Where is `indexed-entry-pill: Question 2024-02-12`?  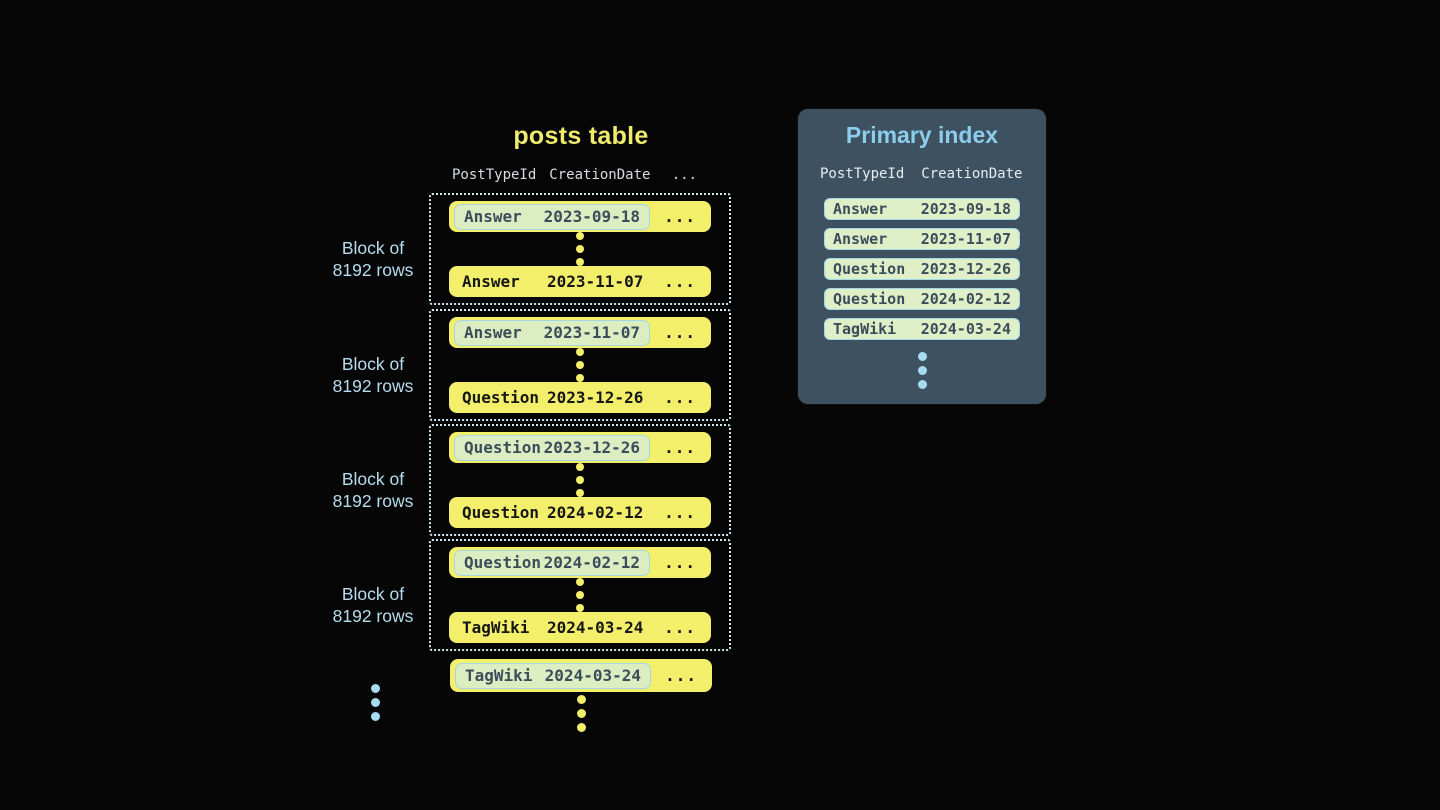
indexed-entry-pill: Question 2024-02-12 is located at coordinates (552, 562).